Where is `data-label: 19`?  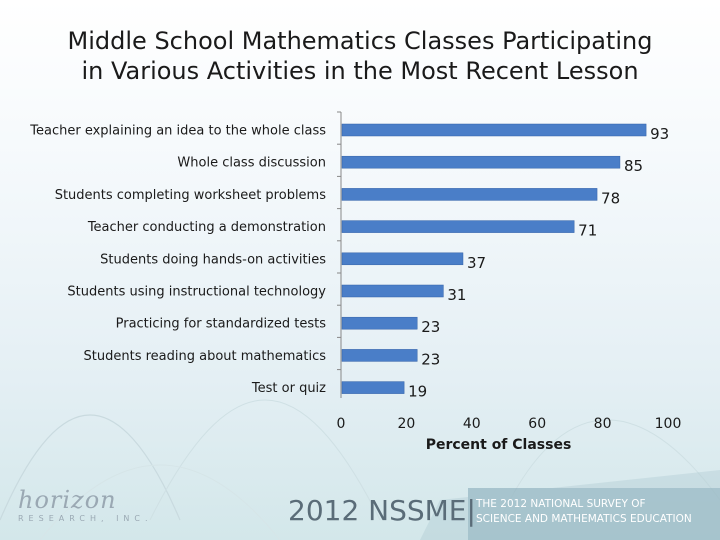
data-label: 19 is located at coordinates (417, 392).